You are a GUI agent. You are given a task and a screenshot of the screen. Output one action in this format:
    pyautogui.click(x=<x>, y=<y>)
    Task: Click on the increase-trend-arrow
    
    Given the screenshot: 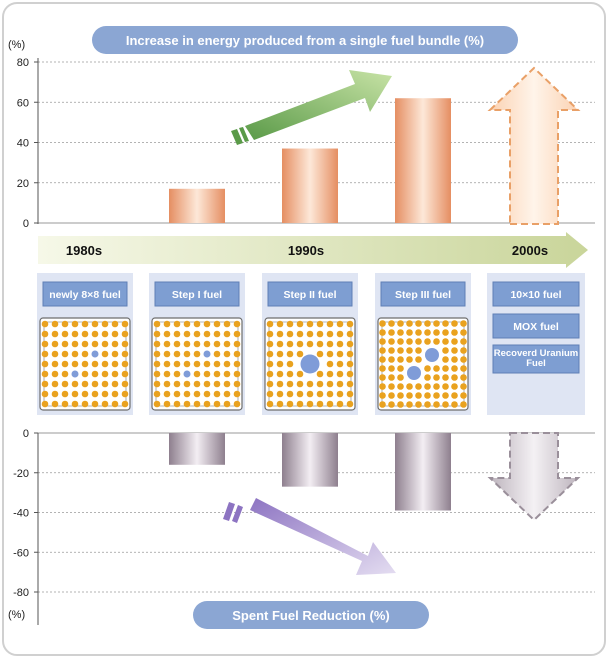 What is the action you would take?
    pyautogui.click(x=311, y=107)
    